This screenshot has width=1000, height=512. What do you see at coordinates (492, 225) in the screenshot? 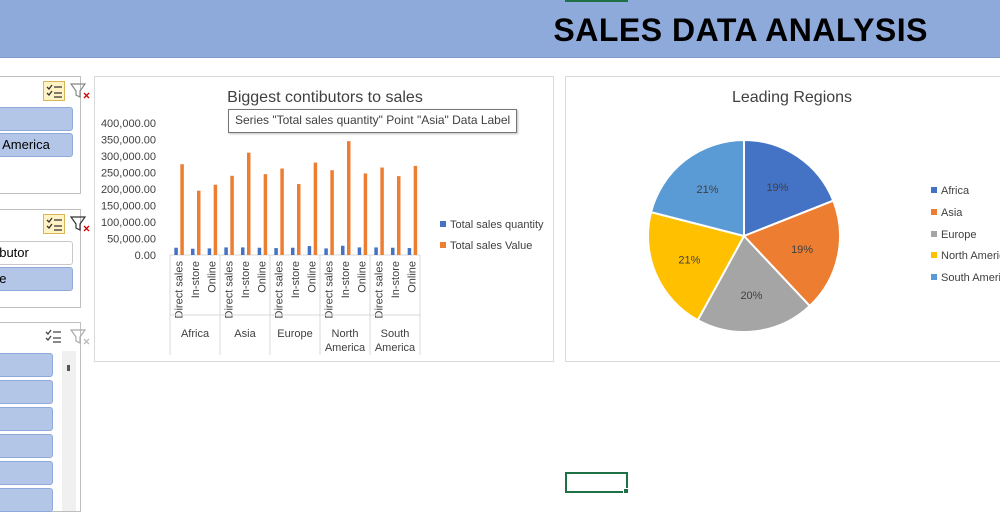
I see `legend-total-sales-quantity: Total sales quantity` at bounding box center [492, 225].